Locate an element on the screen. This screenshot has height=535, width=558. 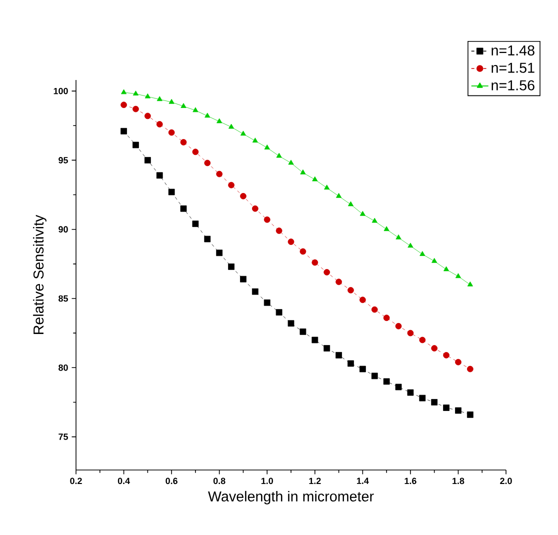
x-tick-label: 1.8 is located at coordinates (458, 481).